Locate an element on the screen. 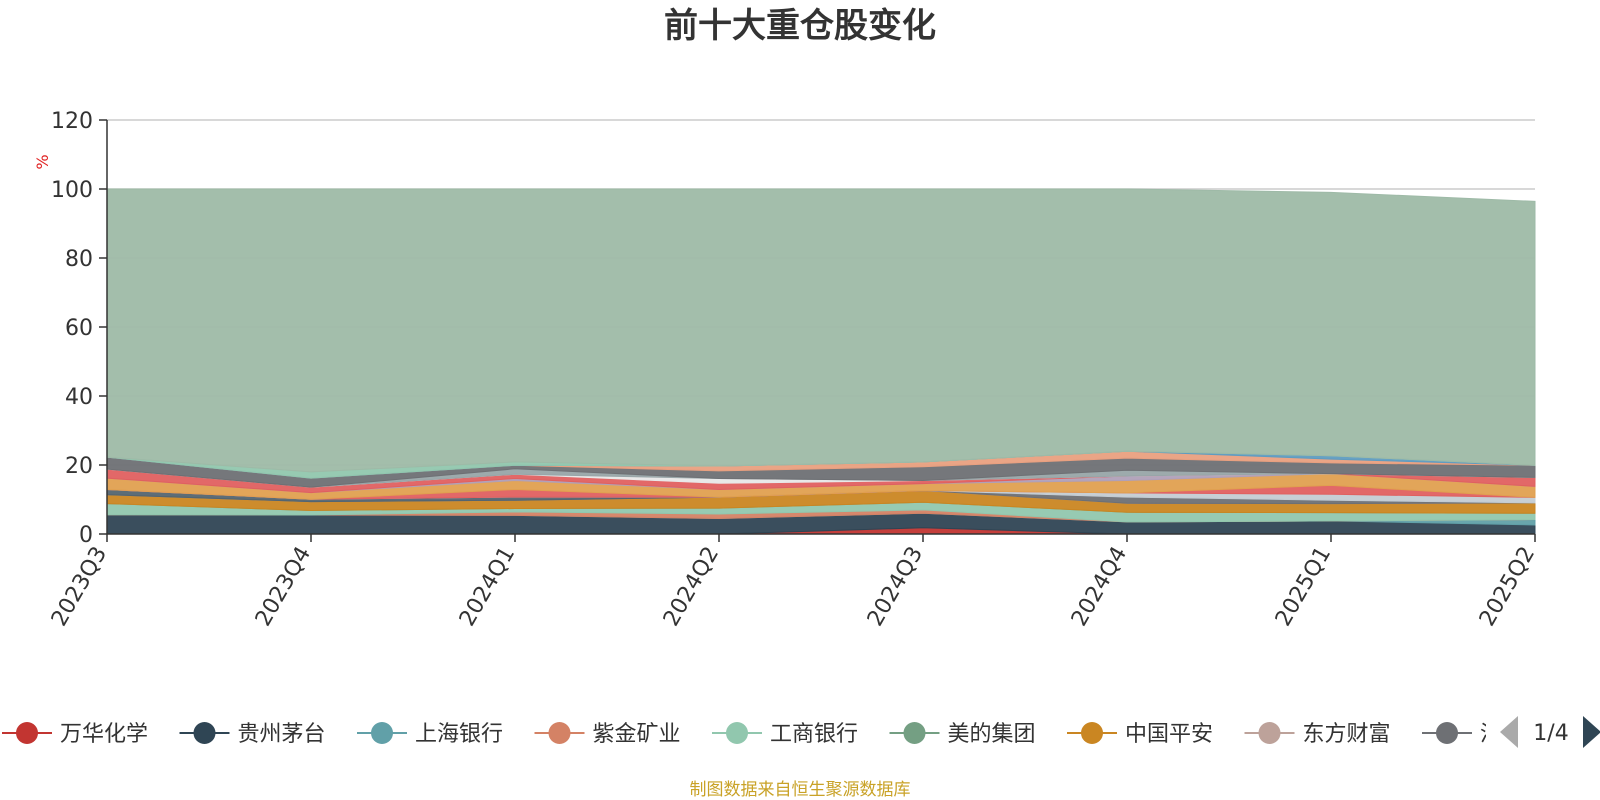 The height and width of the screenshot is (800, 1600). legend-label: 中国平安 is located at coordinates (1169, 734).